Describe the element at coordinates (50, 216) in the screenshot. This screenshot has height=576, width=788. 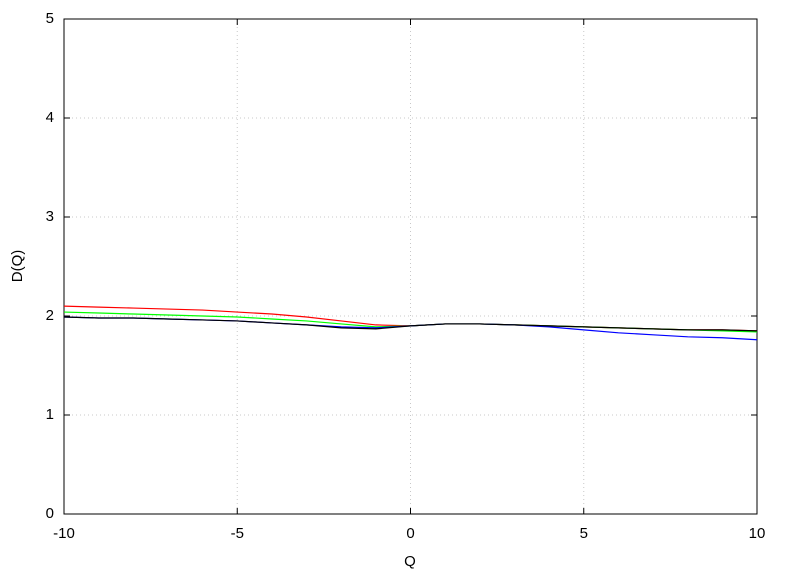
I see `y-tick-label: 3` at that location.